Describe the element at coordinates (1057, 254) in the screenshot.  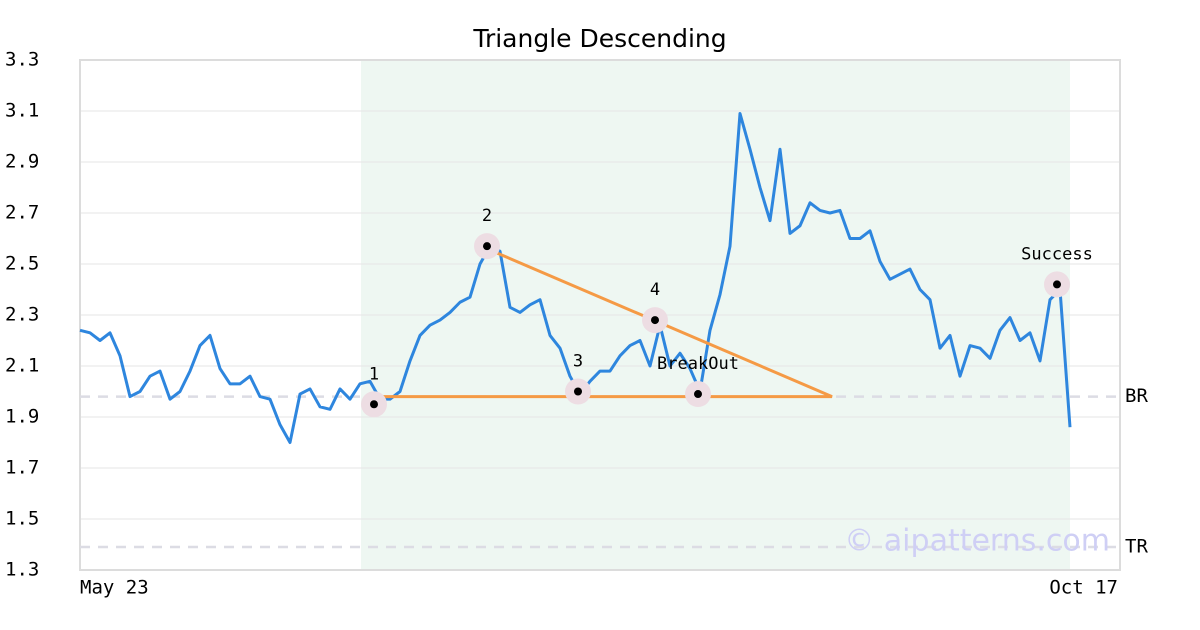
I see `marker-label: Success` at that location.